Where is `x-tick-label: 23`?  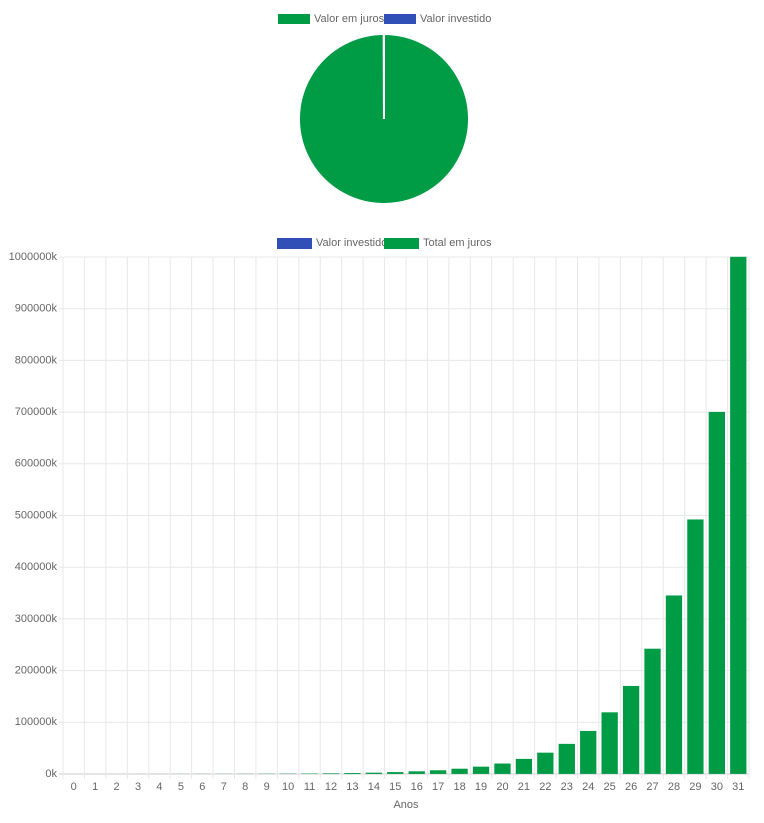 x-tick-label: 23 is located at coordinates (567, 787).